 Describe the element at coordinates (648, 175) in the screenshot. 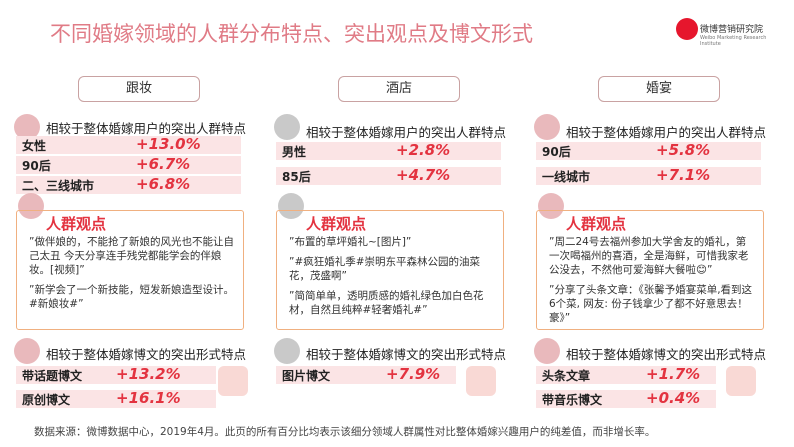

I see `audience-row: 一线城市 +7.1%` at that location.